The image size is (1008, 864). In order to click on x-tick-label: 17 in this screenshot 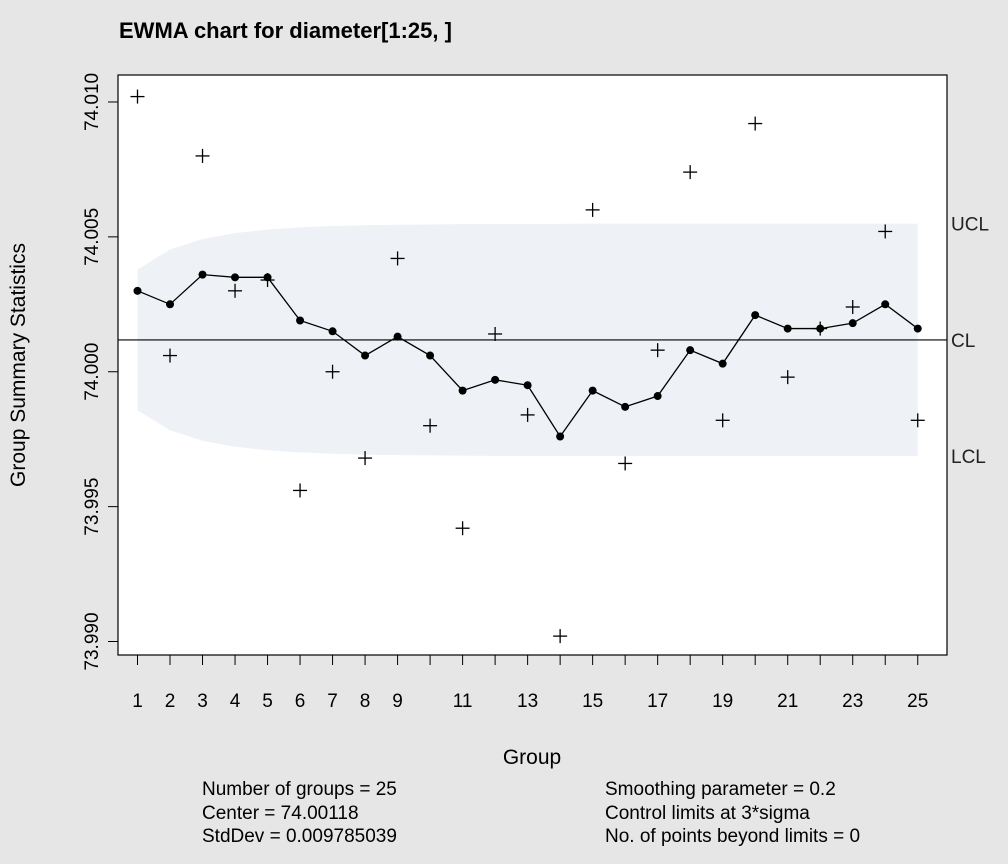, I will do `click(657, 701)`.